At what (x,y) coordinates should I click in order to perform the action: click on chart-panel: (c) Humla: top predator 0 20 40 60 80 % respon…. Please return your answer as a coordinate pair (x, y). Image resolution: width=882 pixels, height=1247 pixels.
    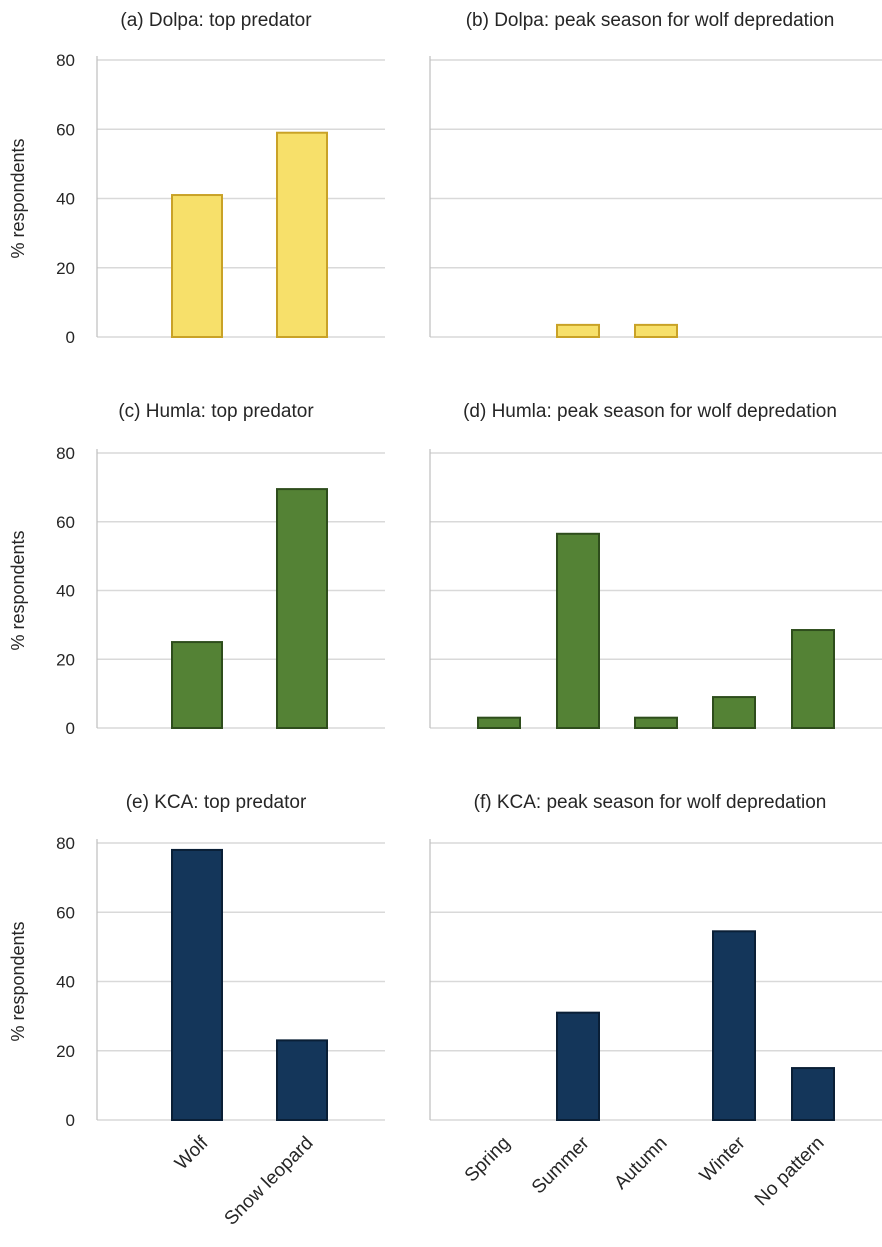
    Looking at the image, I should click on (196, 569).